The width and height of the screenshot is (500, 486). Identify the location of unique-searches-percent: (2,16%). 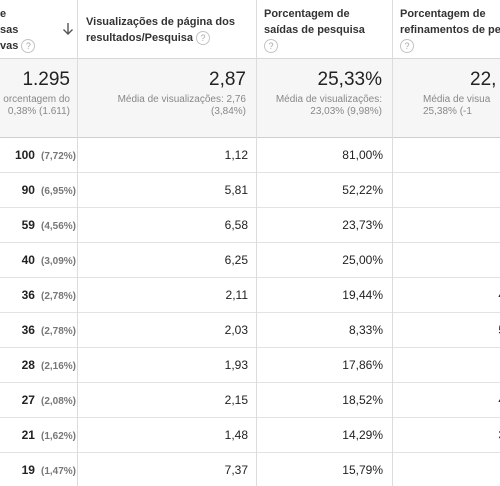
(58, 366).